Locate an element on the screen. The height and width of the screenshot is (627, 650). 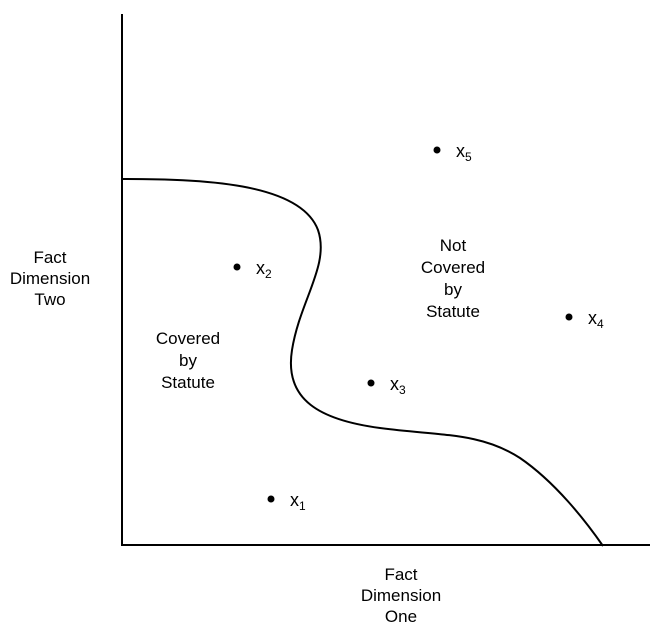
point-x1-label: x1 is located at coordinates (298, 501).